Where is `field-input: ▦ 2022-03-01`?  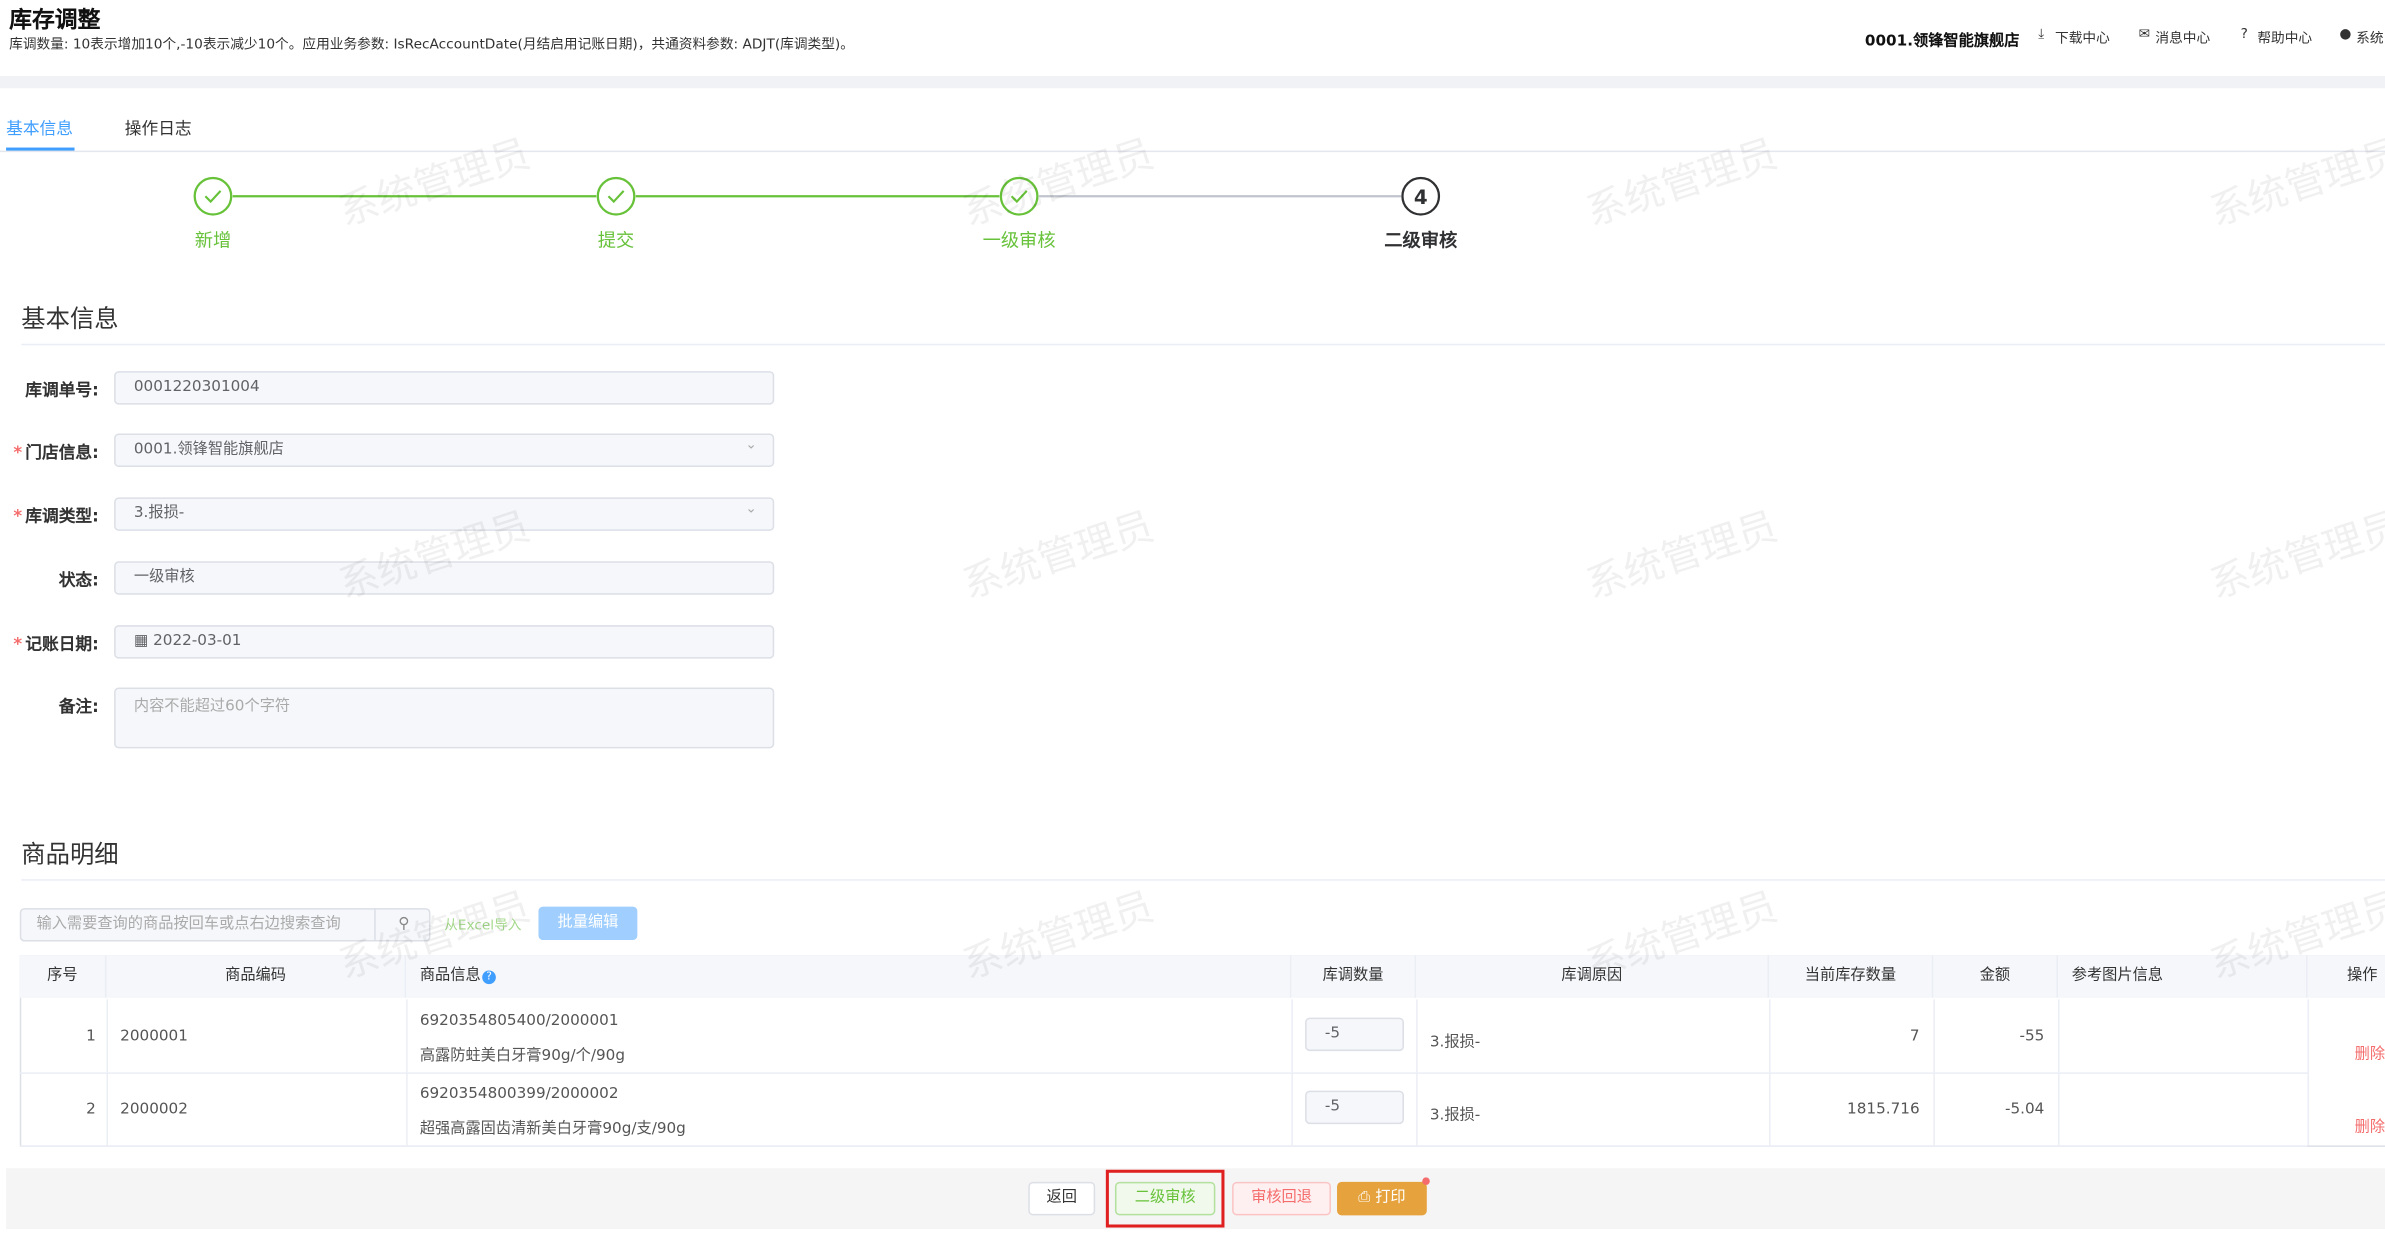 field-input: ▦ 2022-03-01 is located at coordinates (444, 642).